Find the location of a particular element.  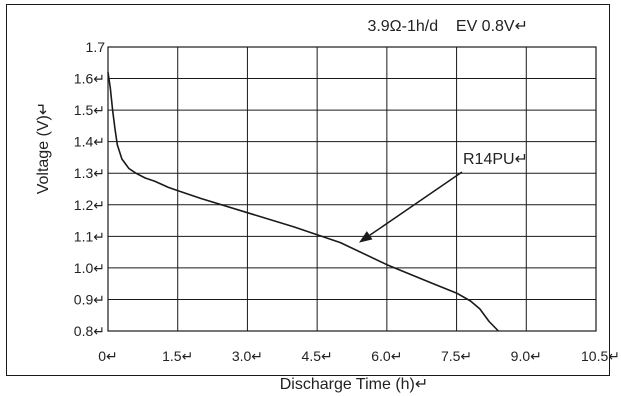

x-tick-label: 7.5↵ is located at coordinates (456, 356).